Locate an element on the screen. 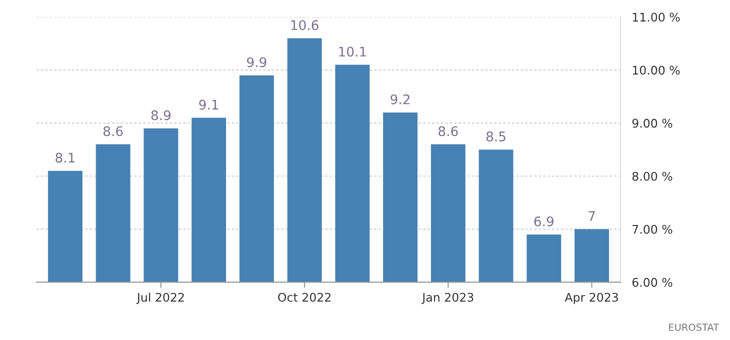 Image resolution: width=730 pixels, height=340 pixels. data-label: 7 is located at coordinates (591, 216).